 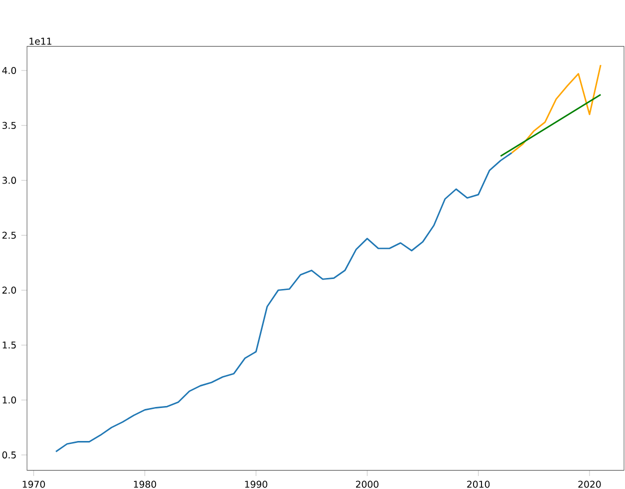 What do you see at coordinates (145, 484) in the screenshot?
I see `x-tick-label: 1980` at bounding box center [145, 484].